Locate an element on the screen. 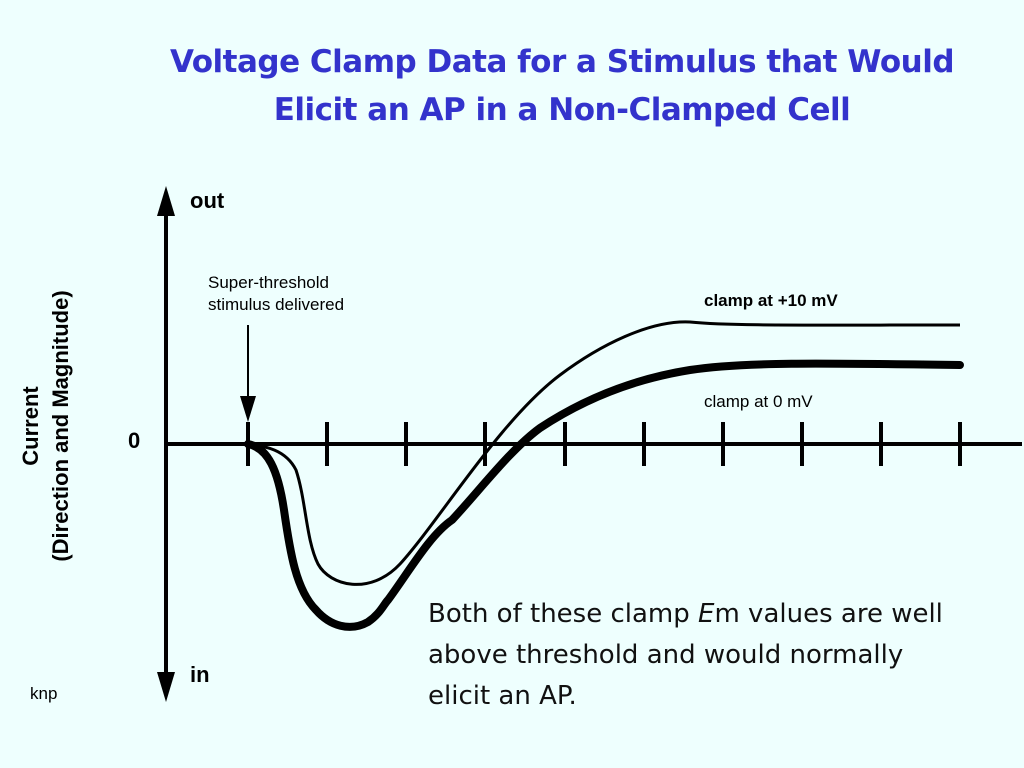  stimulus-label-line-2: stimulus delivered is located at coordinates (276, 304).